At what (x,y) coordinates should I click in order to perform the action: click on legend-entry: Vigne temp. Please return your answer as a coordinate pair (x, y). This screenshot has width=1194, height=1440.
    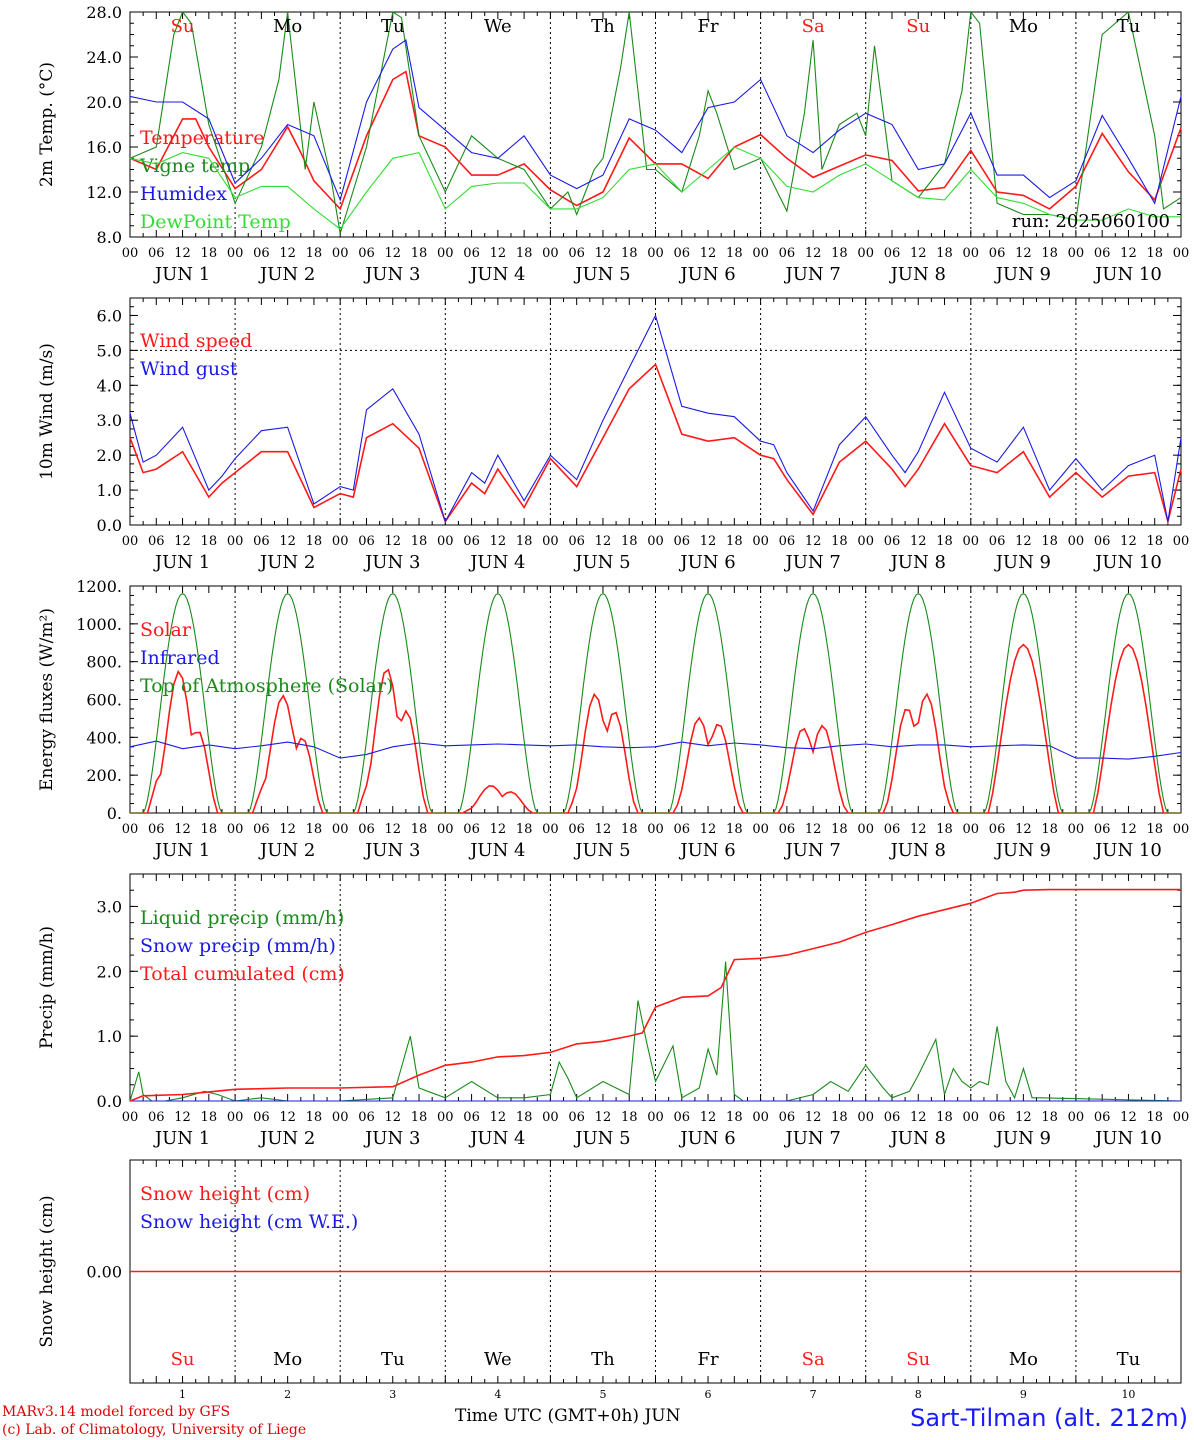
    Looking at the image, I should click on (194, 166).